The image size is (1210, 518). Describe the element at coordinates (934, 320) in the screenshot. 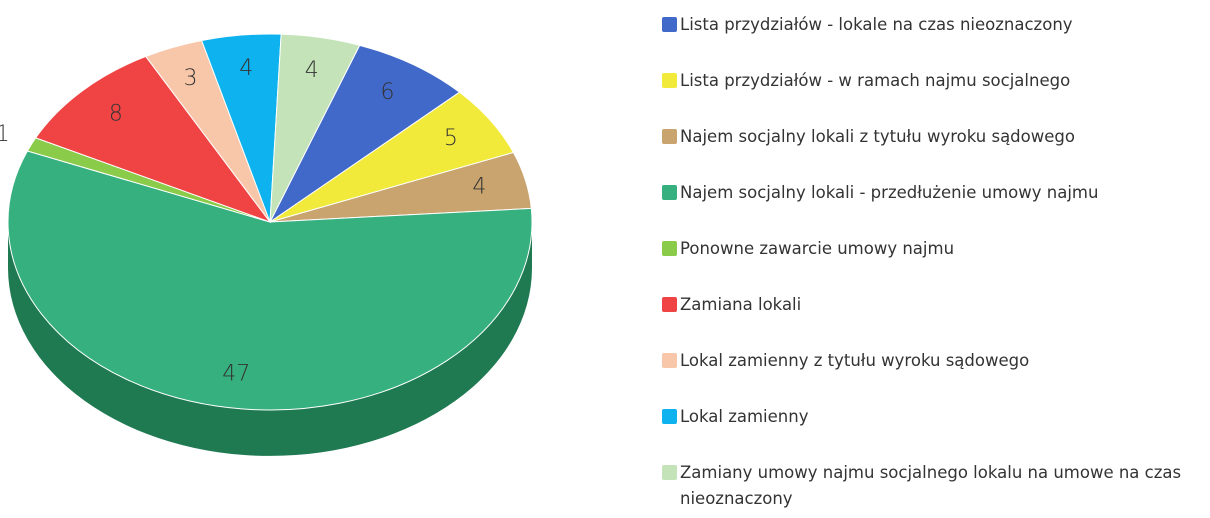

I see `legend-item: Zamiana lokali` at that location.